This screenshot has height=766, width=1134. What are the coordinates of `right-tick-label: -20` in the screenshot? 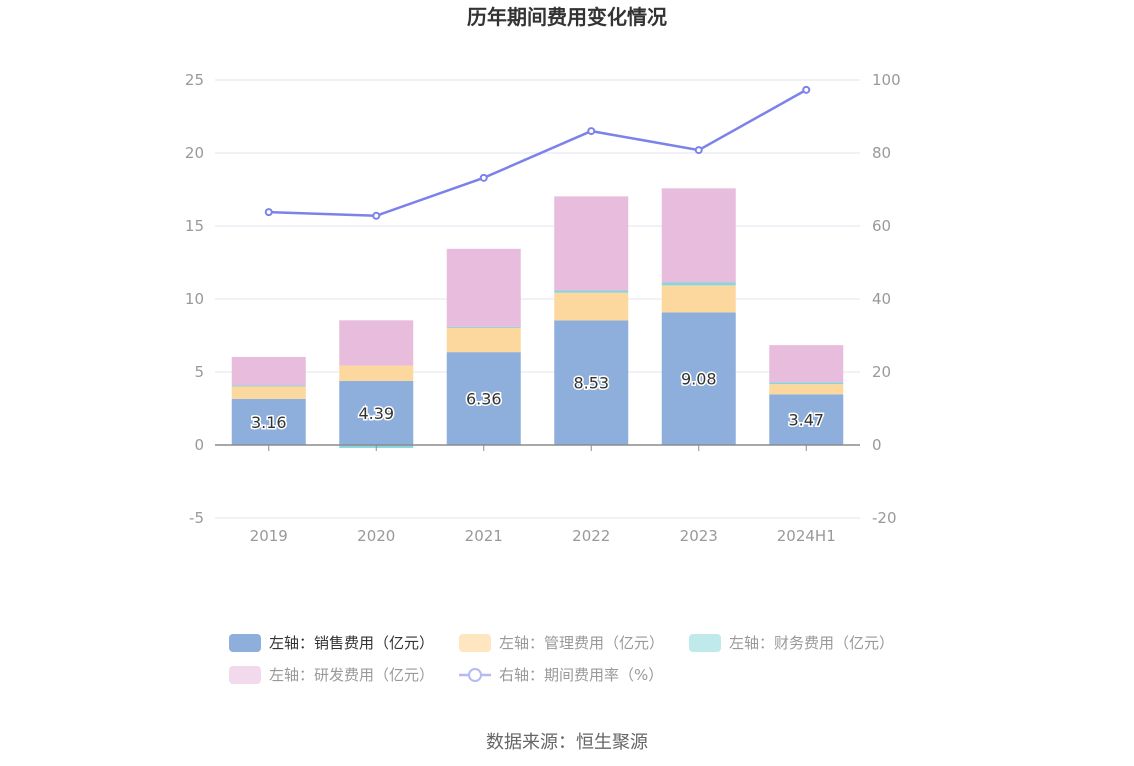 It's located at (884, 518).